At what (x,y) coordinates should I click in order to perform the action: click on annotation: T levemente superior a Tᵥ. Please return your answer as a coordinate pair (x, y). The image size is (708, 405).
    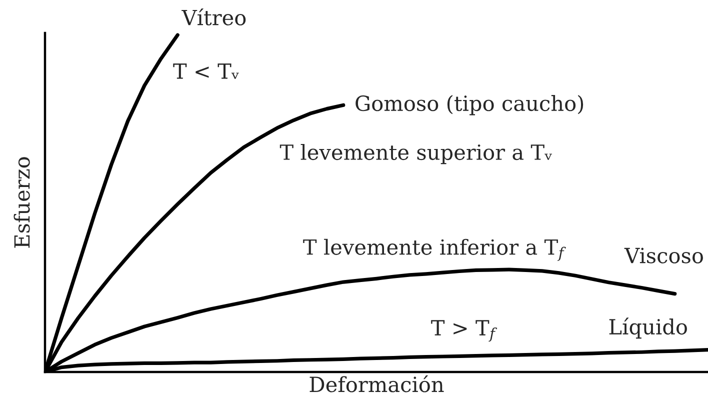
    Looking at the image, I should click on (416, 154).